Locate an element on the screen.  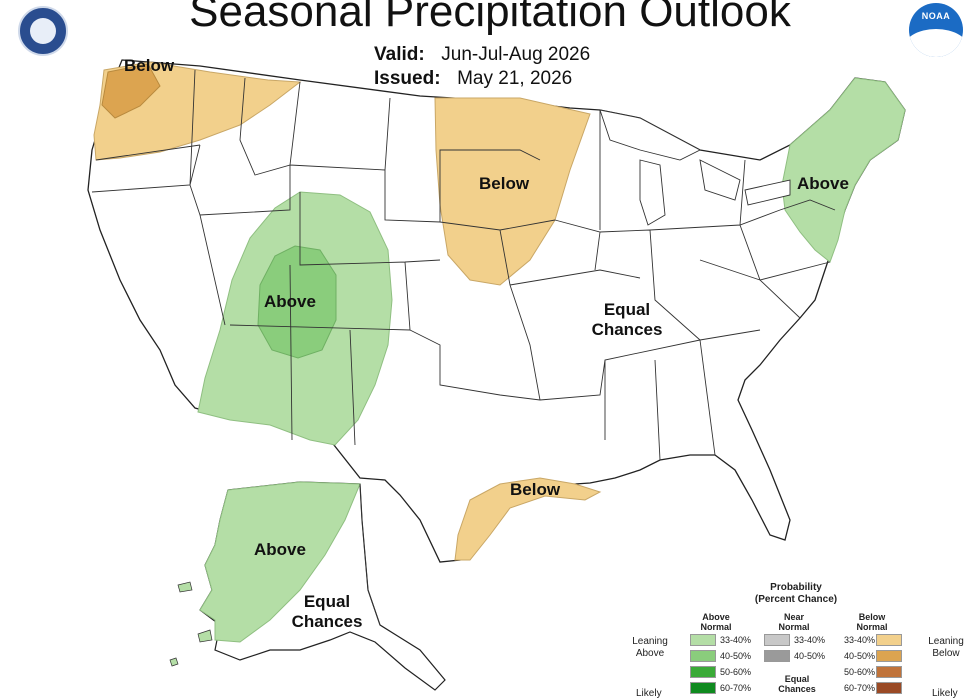
above-word: Above is located at coordinates (650, 653).